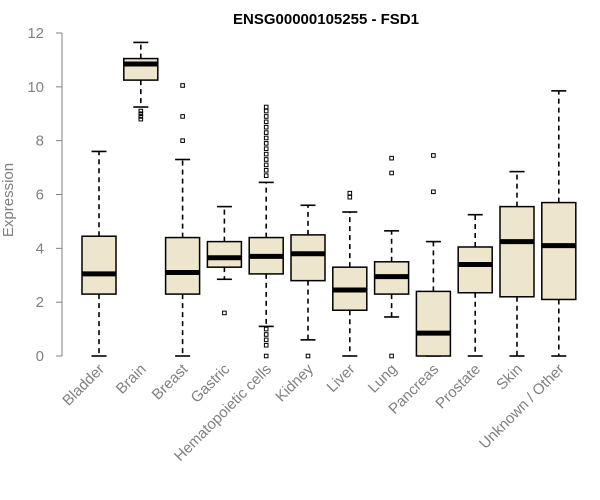 The height and width of the screenshot is (500, 600). What do you see at coordinates (35, 87) in the screenshot?
I see `y-tick-label: 10` at bounding box center [35, 87].